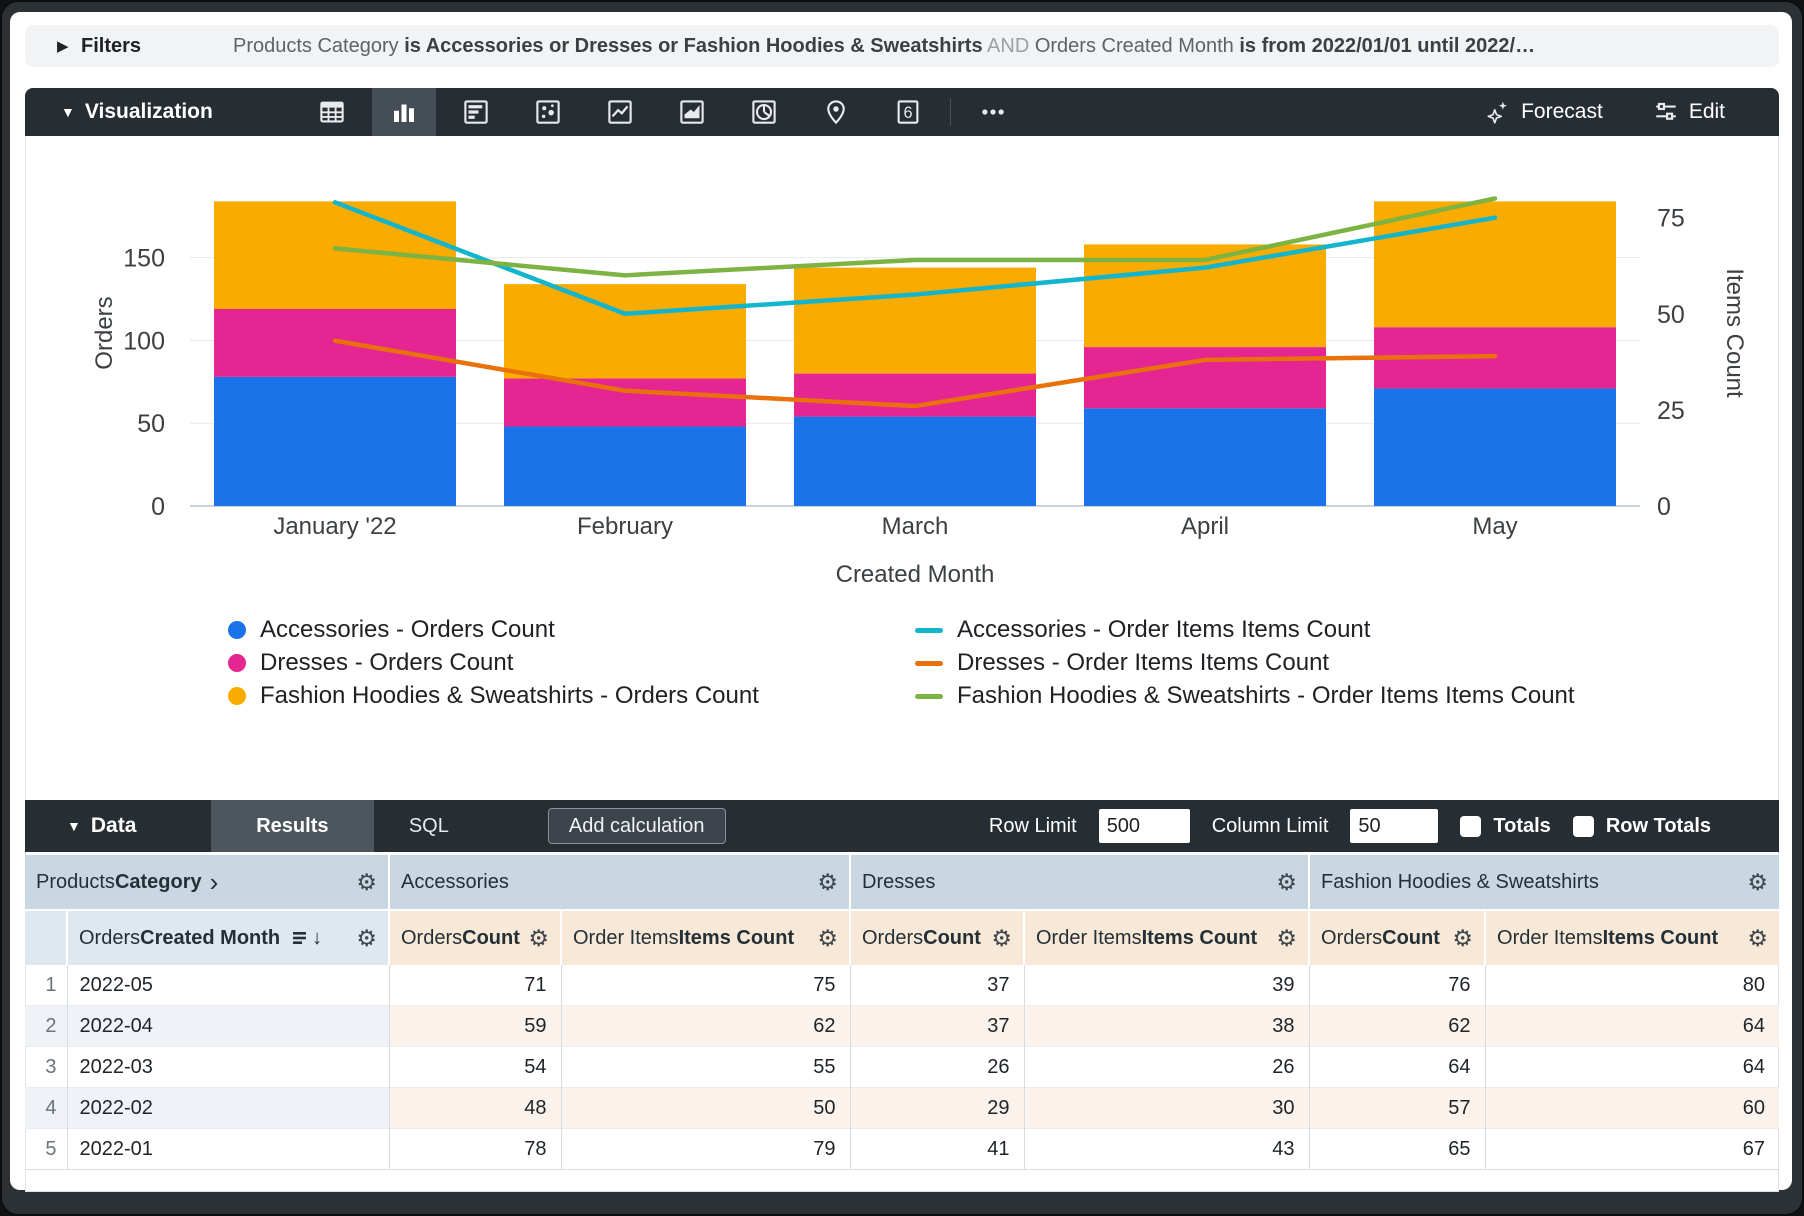  What do you see at coordinates (227, 1067) in the screenshot?
I see `cell-created-month: 2022-03` at bounding box center [227, 1067].